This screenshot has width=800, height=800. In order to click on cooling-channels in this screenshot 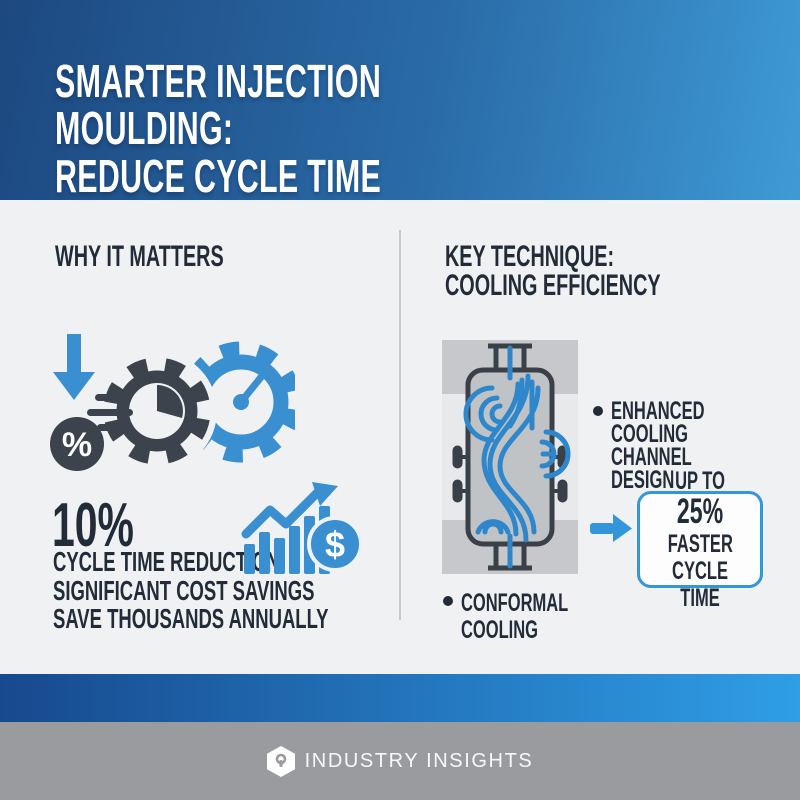, I will do `click(517, 457)`.